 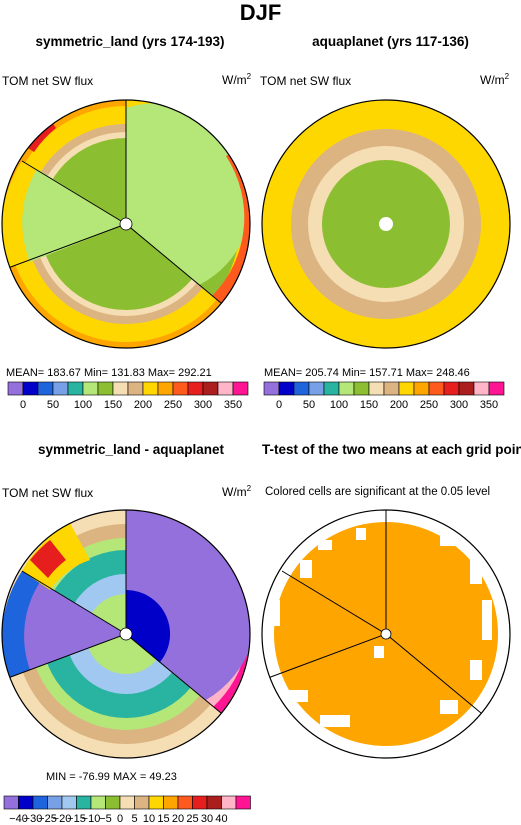 What do you see at coordinates (18, 819) in the screenshot?
I see `cb3-tick-label: −40` at bounding box center [18, 819].